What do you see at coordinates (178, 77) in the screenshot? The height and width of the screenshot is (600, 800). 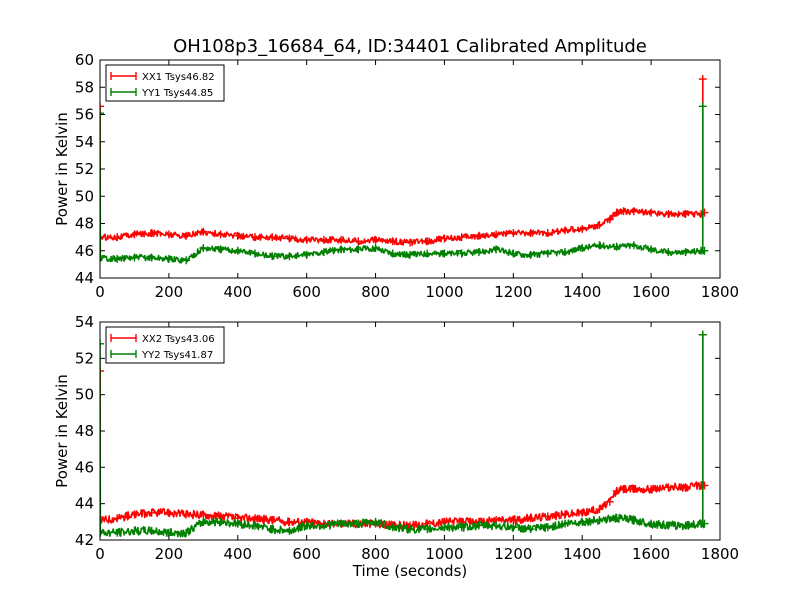 I see `legend-label: XX1 Tsys46.82` at bounding box center [178, 77].